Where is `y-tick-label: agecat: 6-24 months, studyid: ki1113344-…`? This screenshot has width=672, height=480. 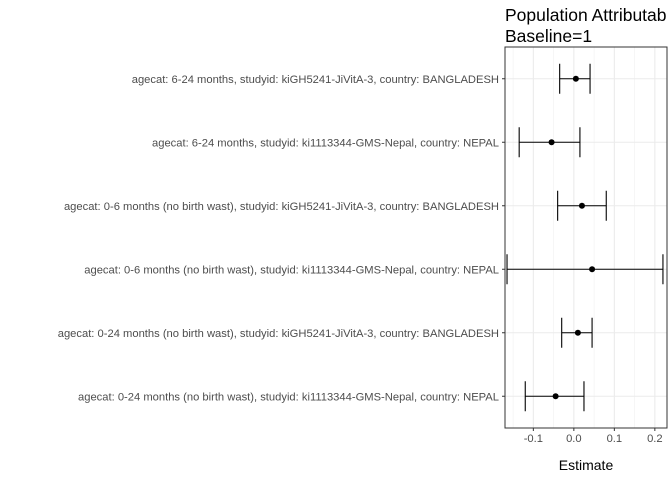
y-tick-label: agecat: 6-24 months, studyid: ki1113344-… is located at coordinates (325, 143).